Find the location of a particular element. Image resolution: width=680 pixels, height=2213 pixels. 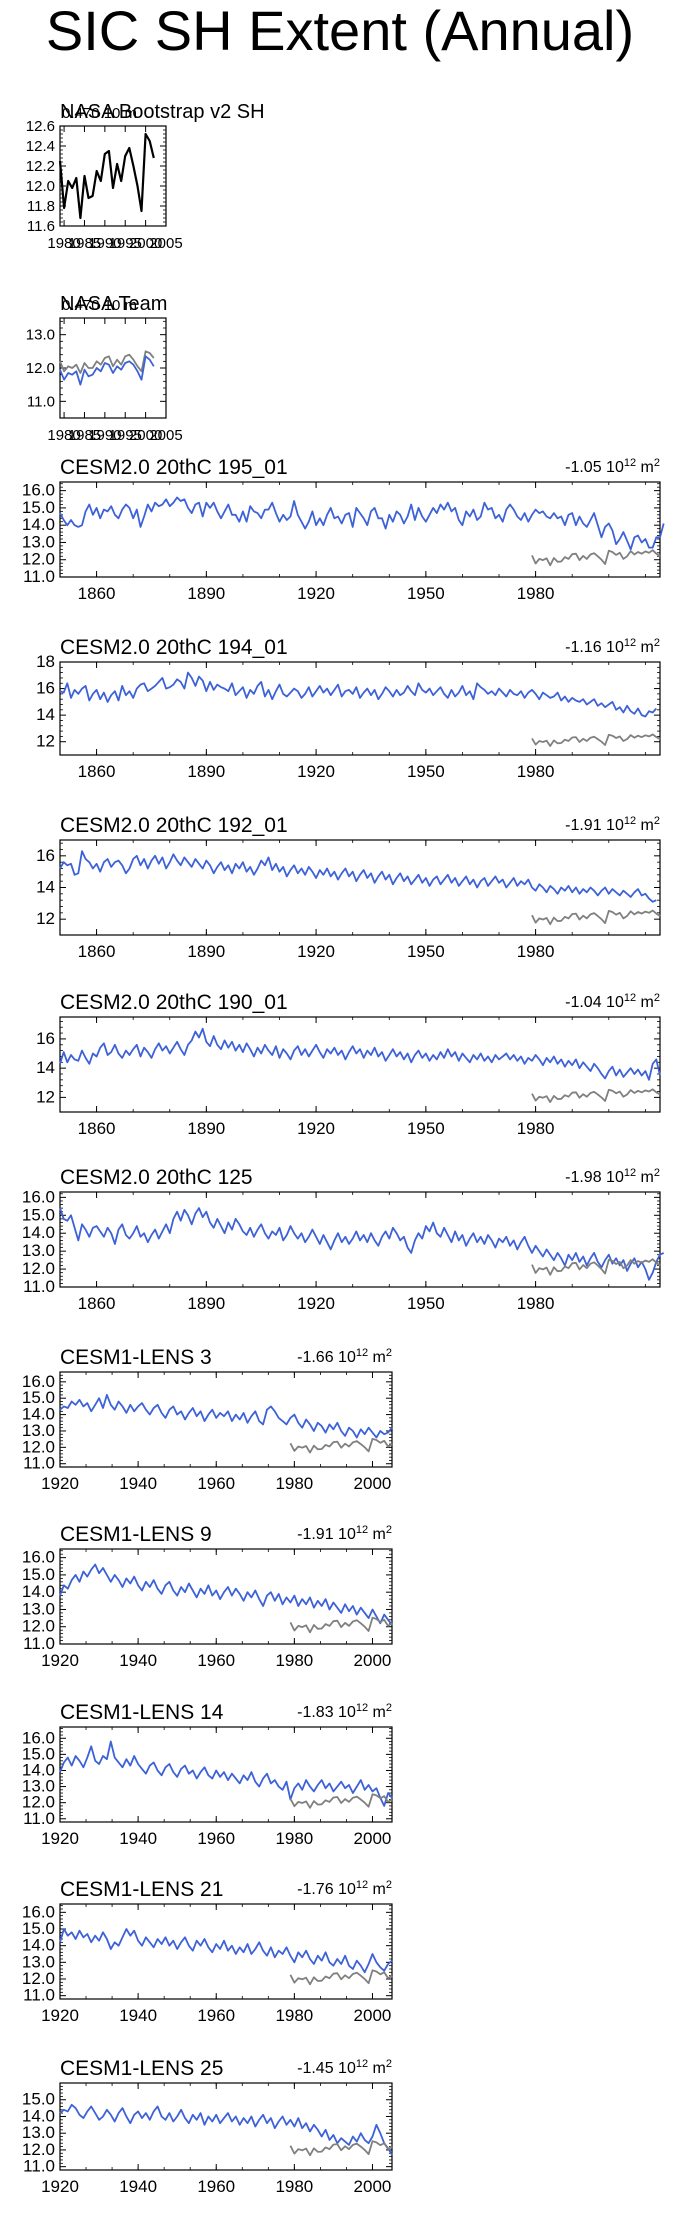

y-tick-label: 11.8 is located at coordinates (41, 206).